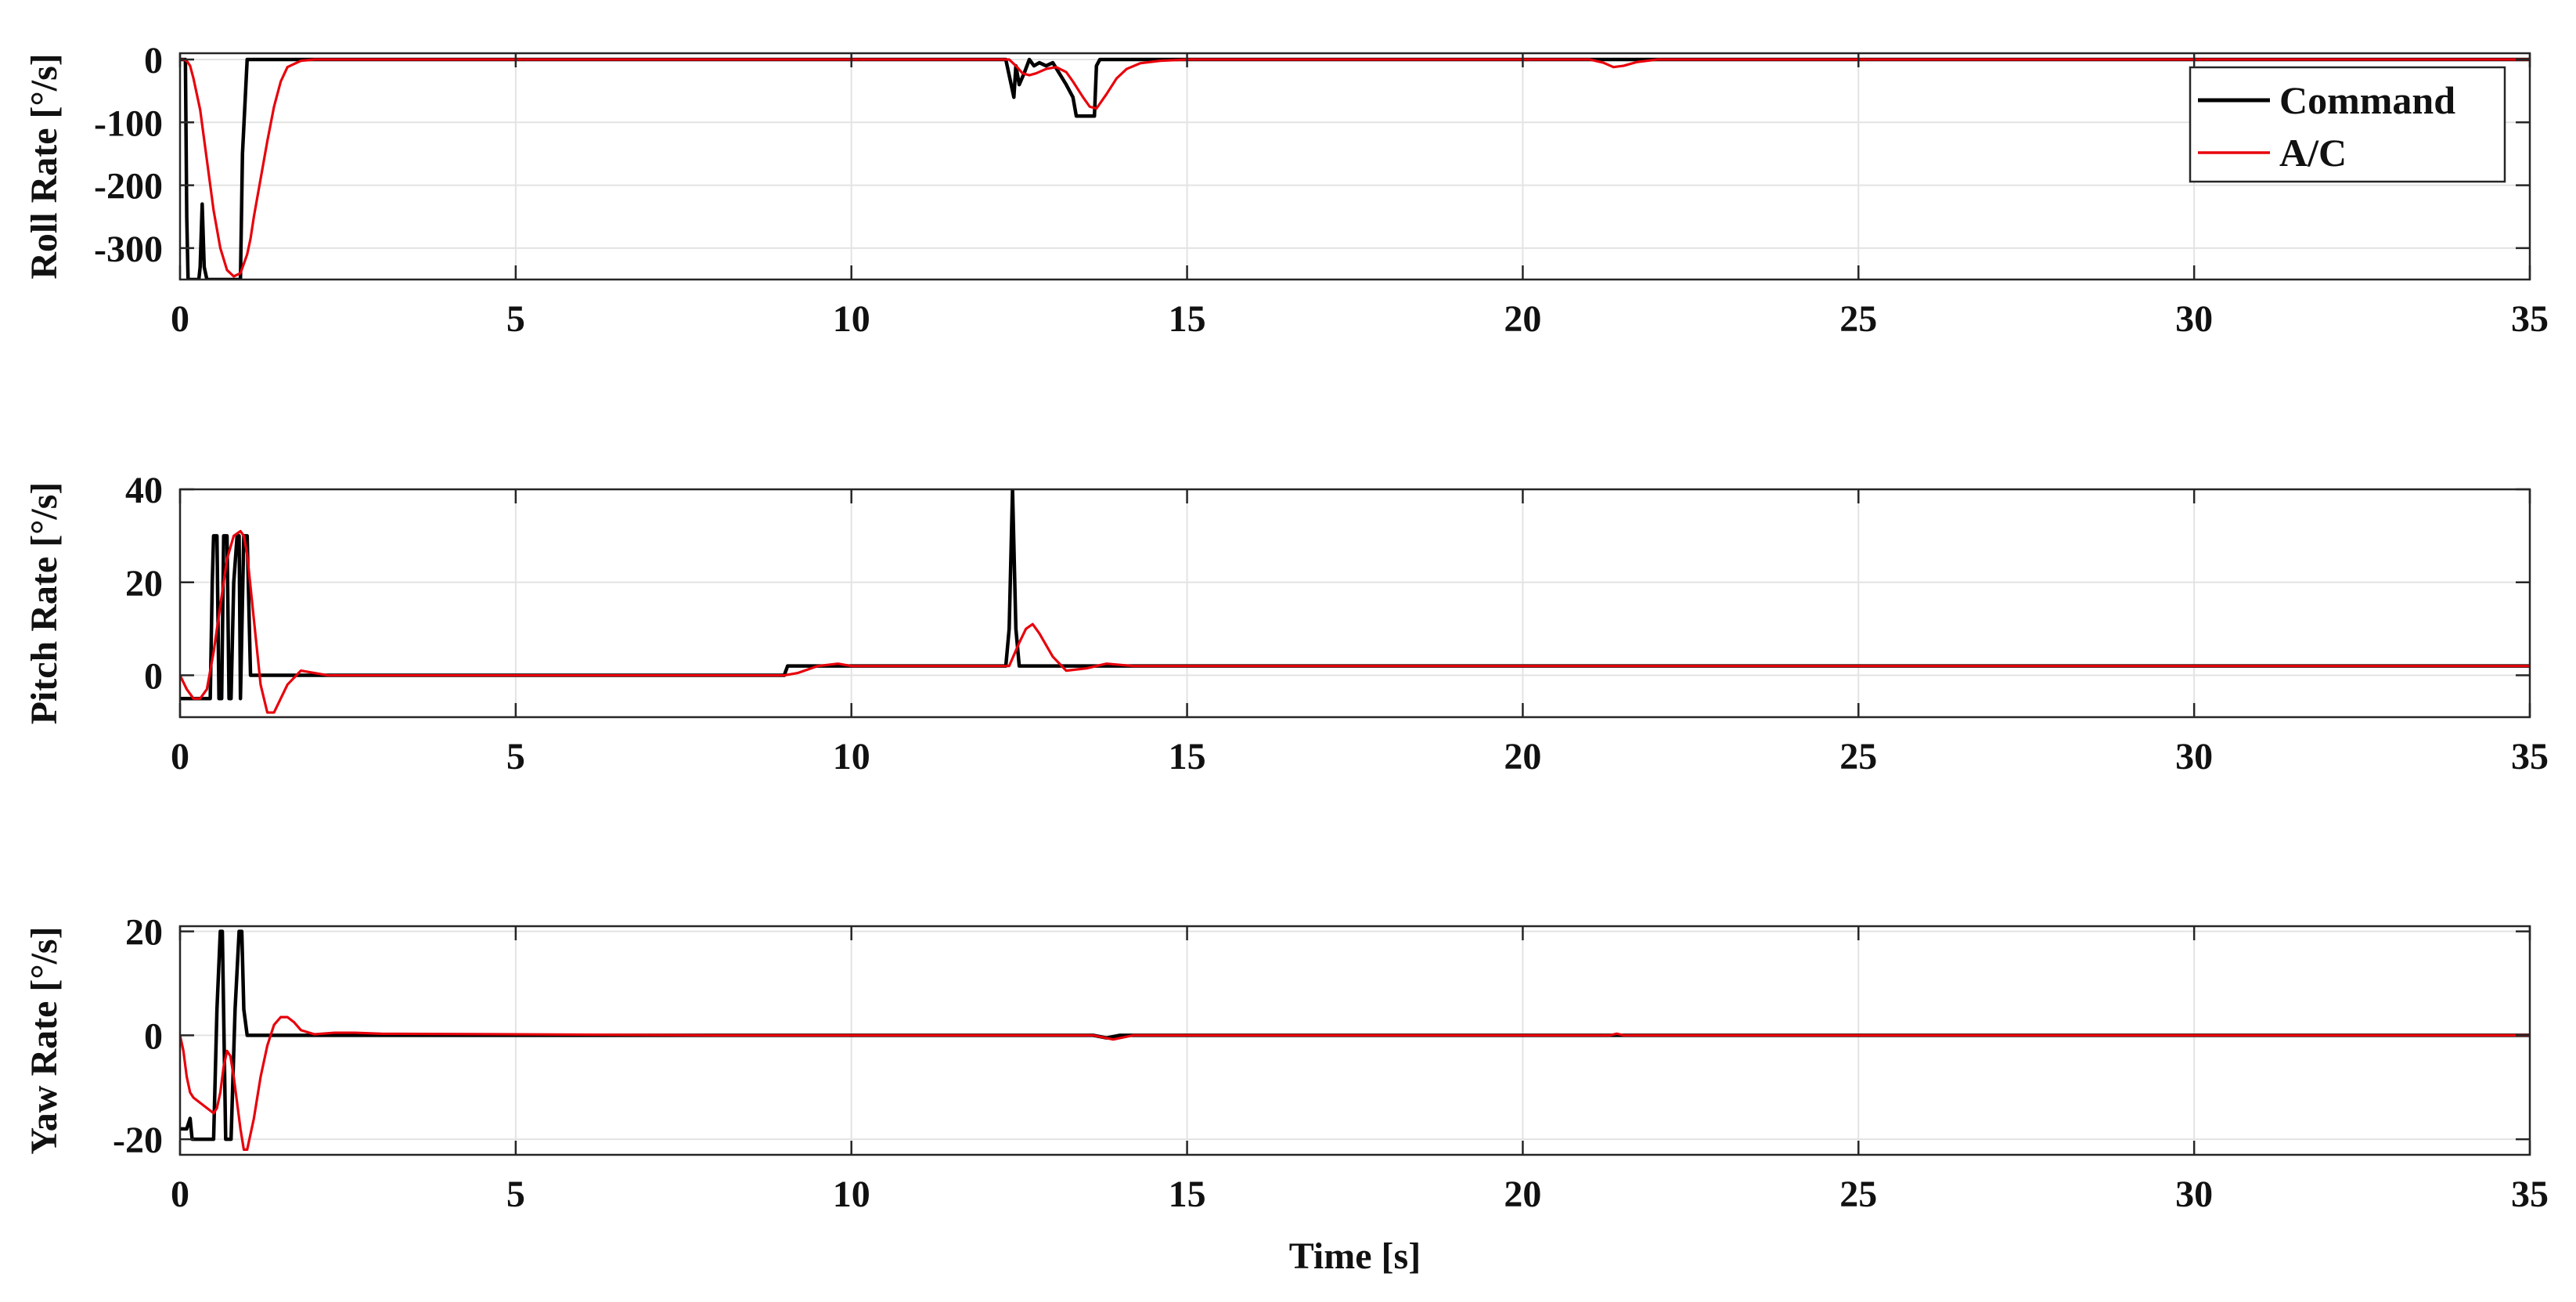 The height and width of the screenshot is (1302, 2576). I want to click on pitch-x-tick-label: 0, so click(180, 756).